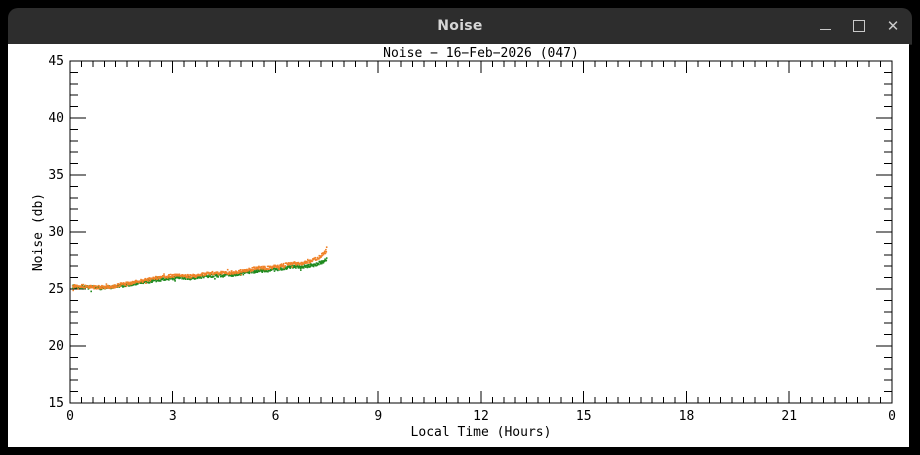 The image size is (920, 455). Describe the element at coordinates (276, 416) in the screenshot. I see `svg-text: 6` at that location.